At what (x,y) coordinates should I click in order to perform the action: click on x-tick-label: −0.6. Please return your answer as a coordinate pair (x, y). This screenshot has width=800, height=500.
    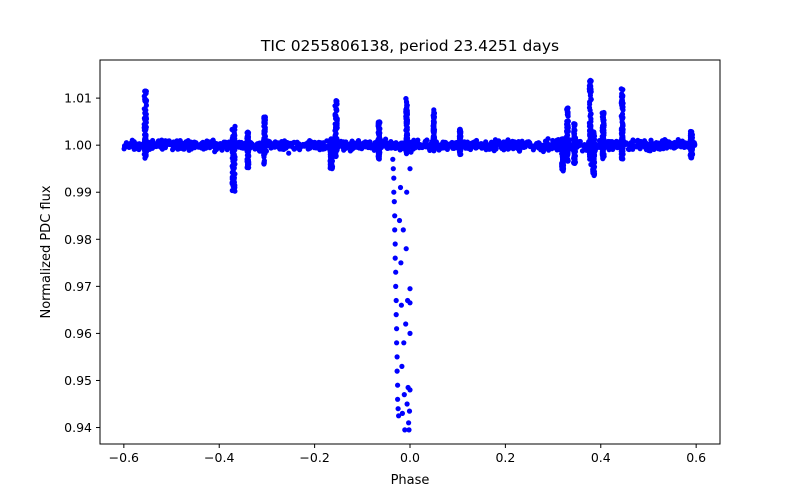
    Looking at the image, I should click on (124, 457).